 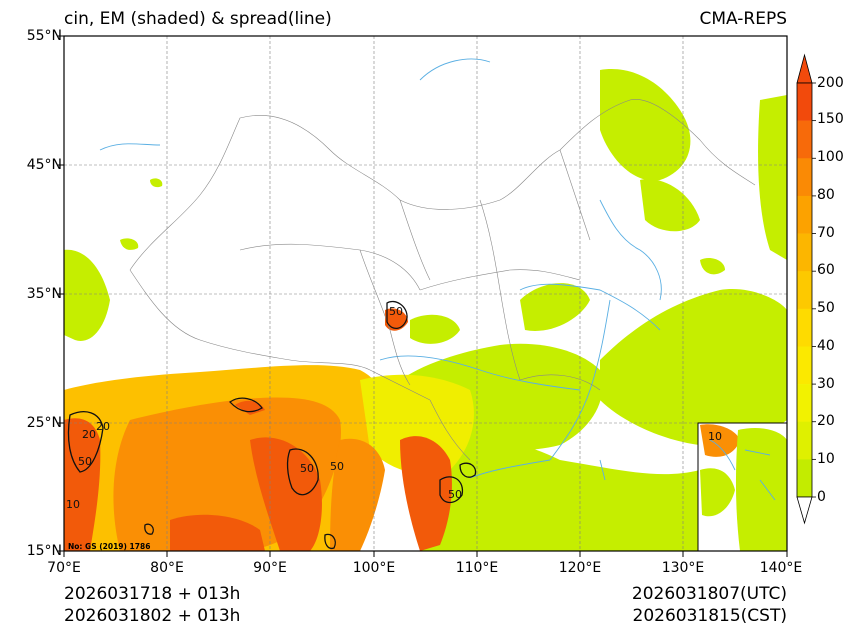 I want to click on colorbar, so click(x=806, y=289).